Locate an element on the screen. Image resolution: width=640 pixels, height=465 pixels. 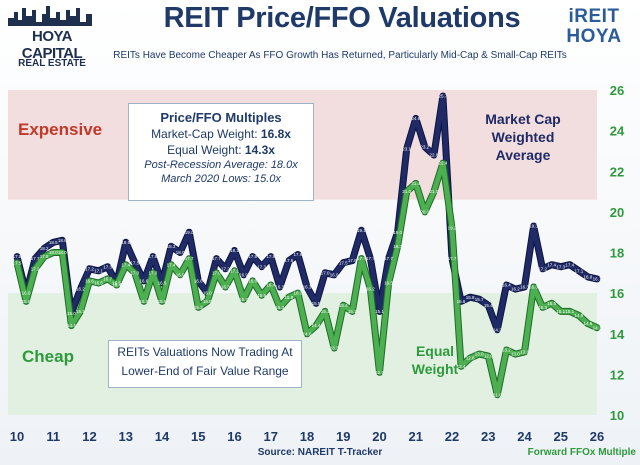
equal-weight-data-label: 15.3 is located at coordinates (279, 307).